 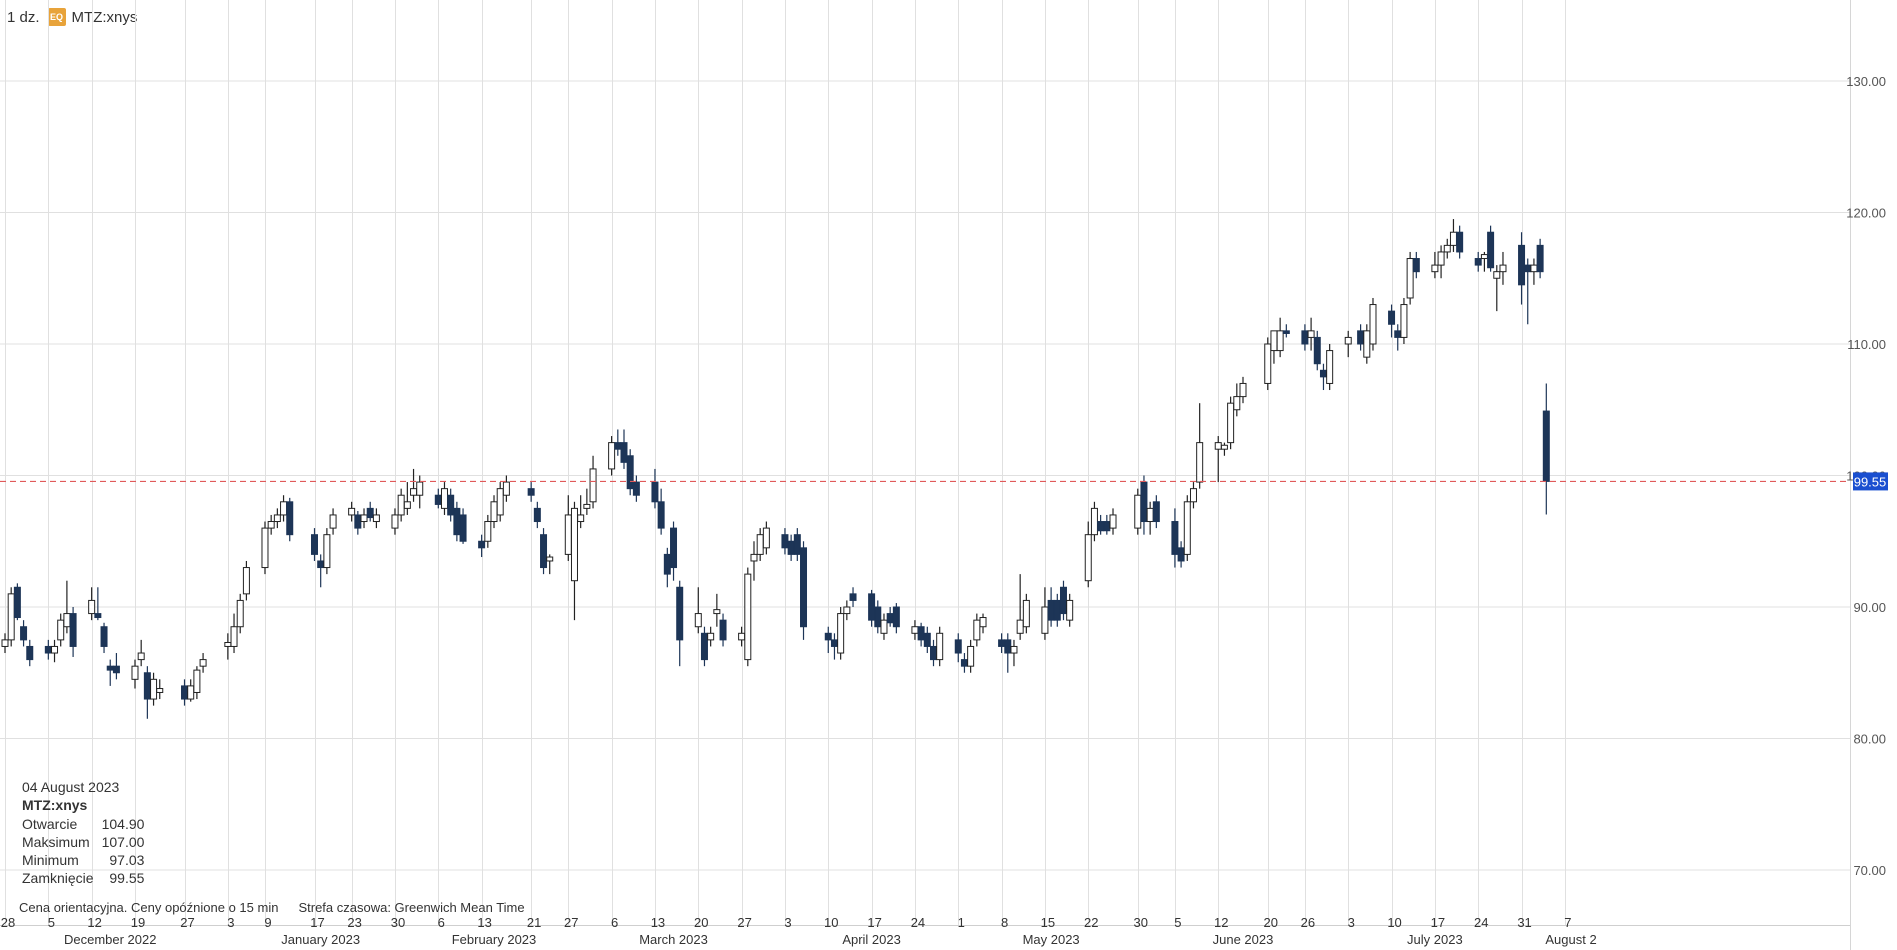 What do you see at coordinates (56, 842) in the screenshot?
I see `ohlc-label: Maksimum` at bounding box center [56, 842].